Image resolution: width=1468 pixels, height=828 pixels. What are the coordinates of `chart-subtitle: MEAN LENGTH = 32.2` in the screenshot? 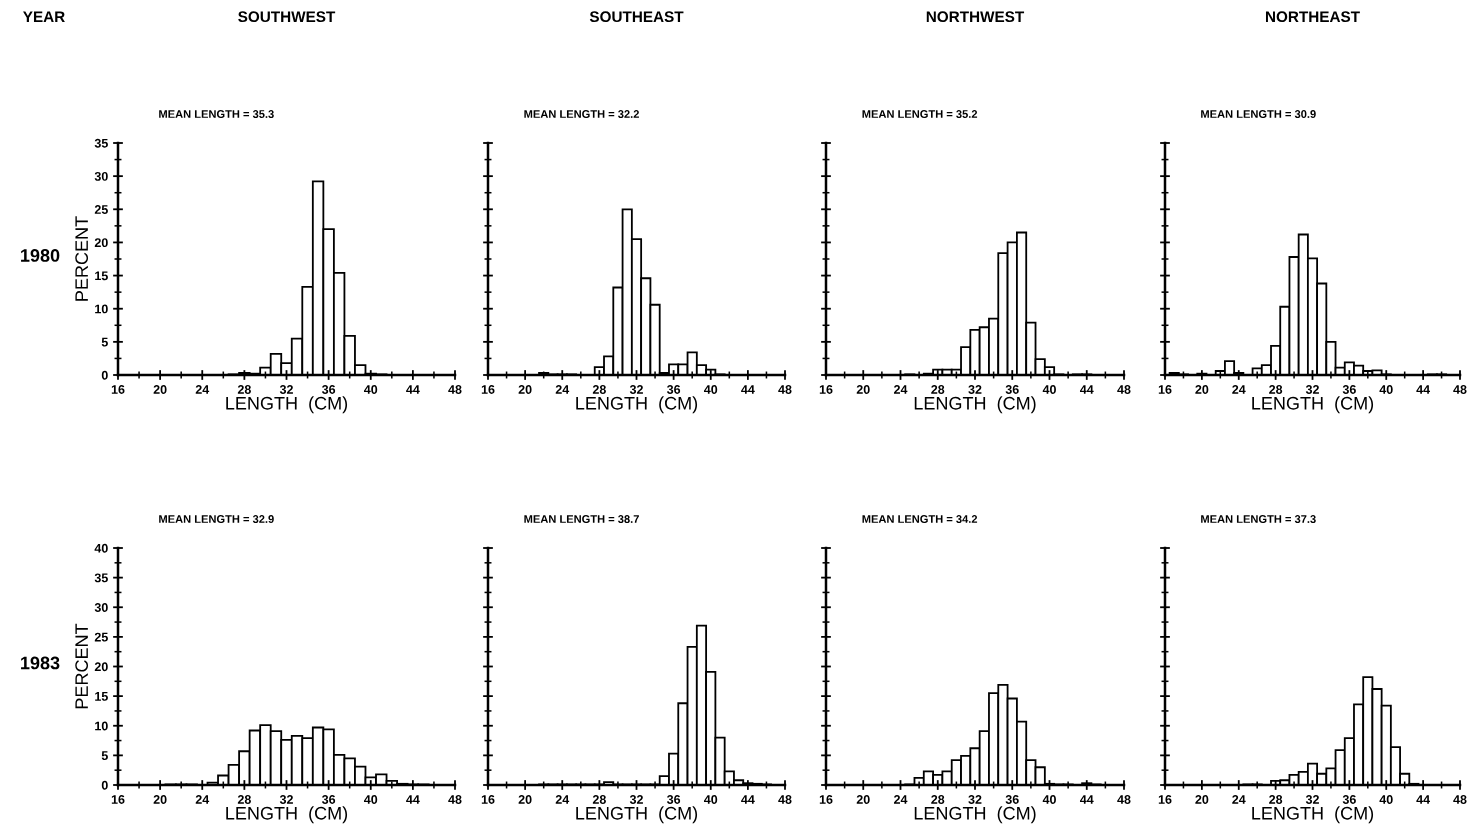 It's located at (581, 114).